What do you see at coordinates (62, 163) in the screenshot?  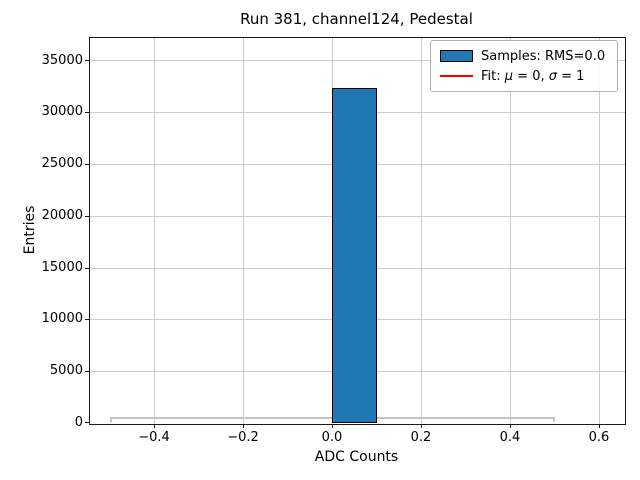 I see `y-tick-label: 25000` at bounding box center [62, 163].